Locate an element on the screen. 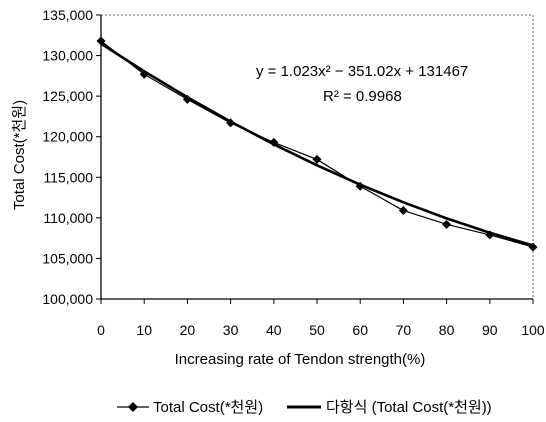  legend: Total Cost(*천원) 다항식 (Total Cost(*천원)) is located at coordinates (304, 407).